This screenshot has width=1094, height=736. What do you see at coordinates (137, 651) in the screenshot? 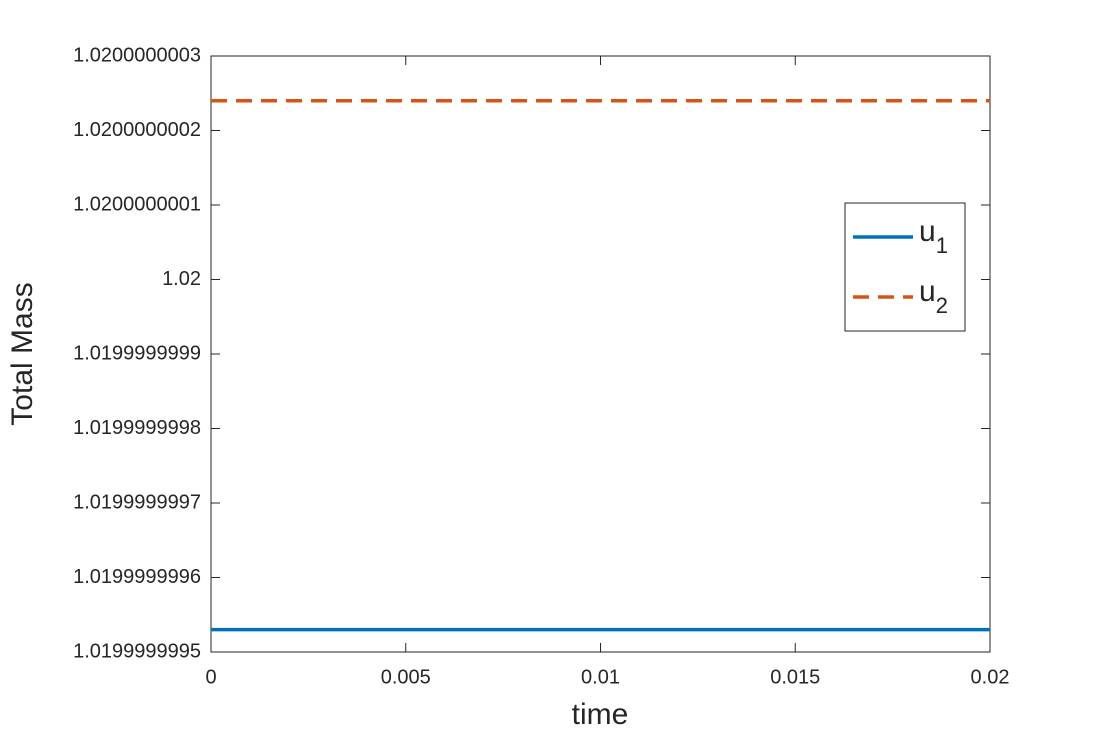
I see `y-tick-label: 1.0199999995` at bounding box center [137, 651].